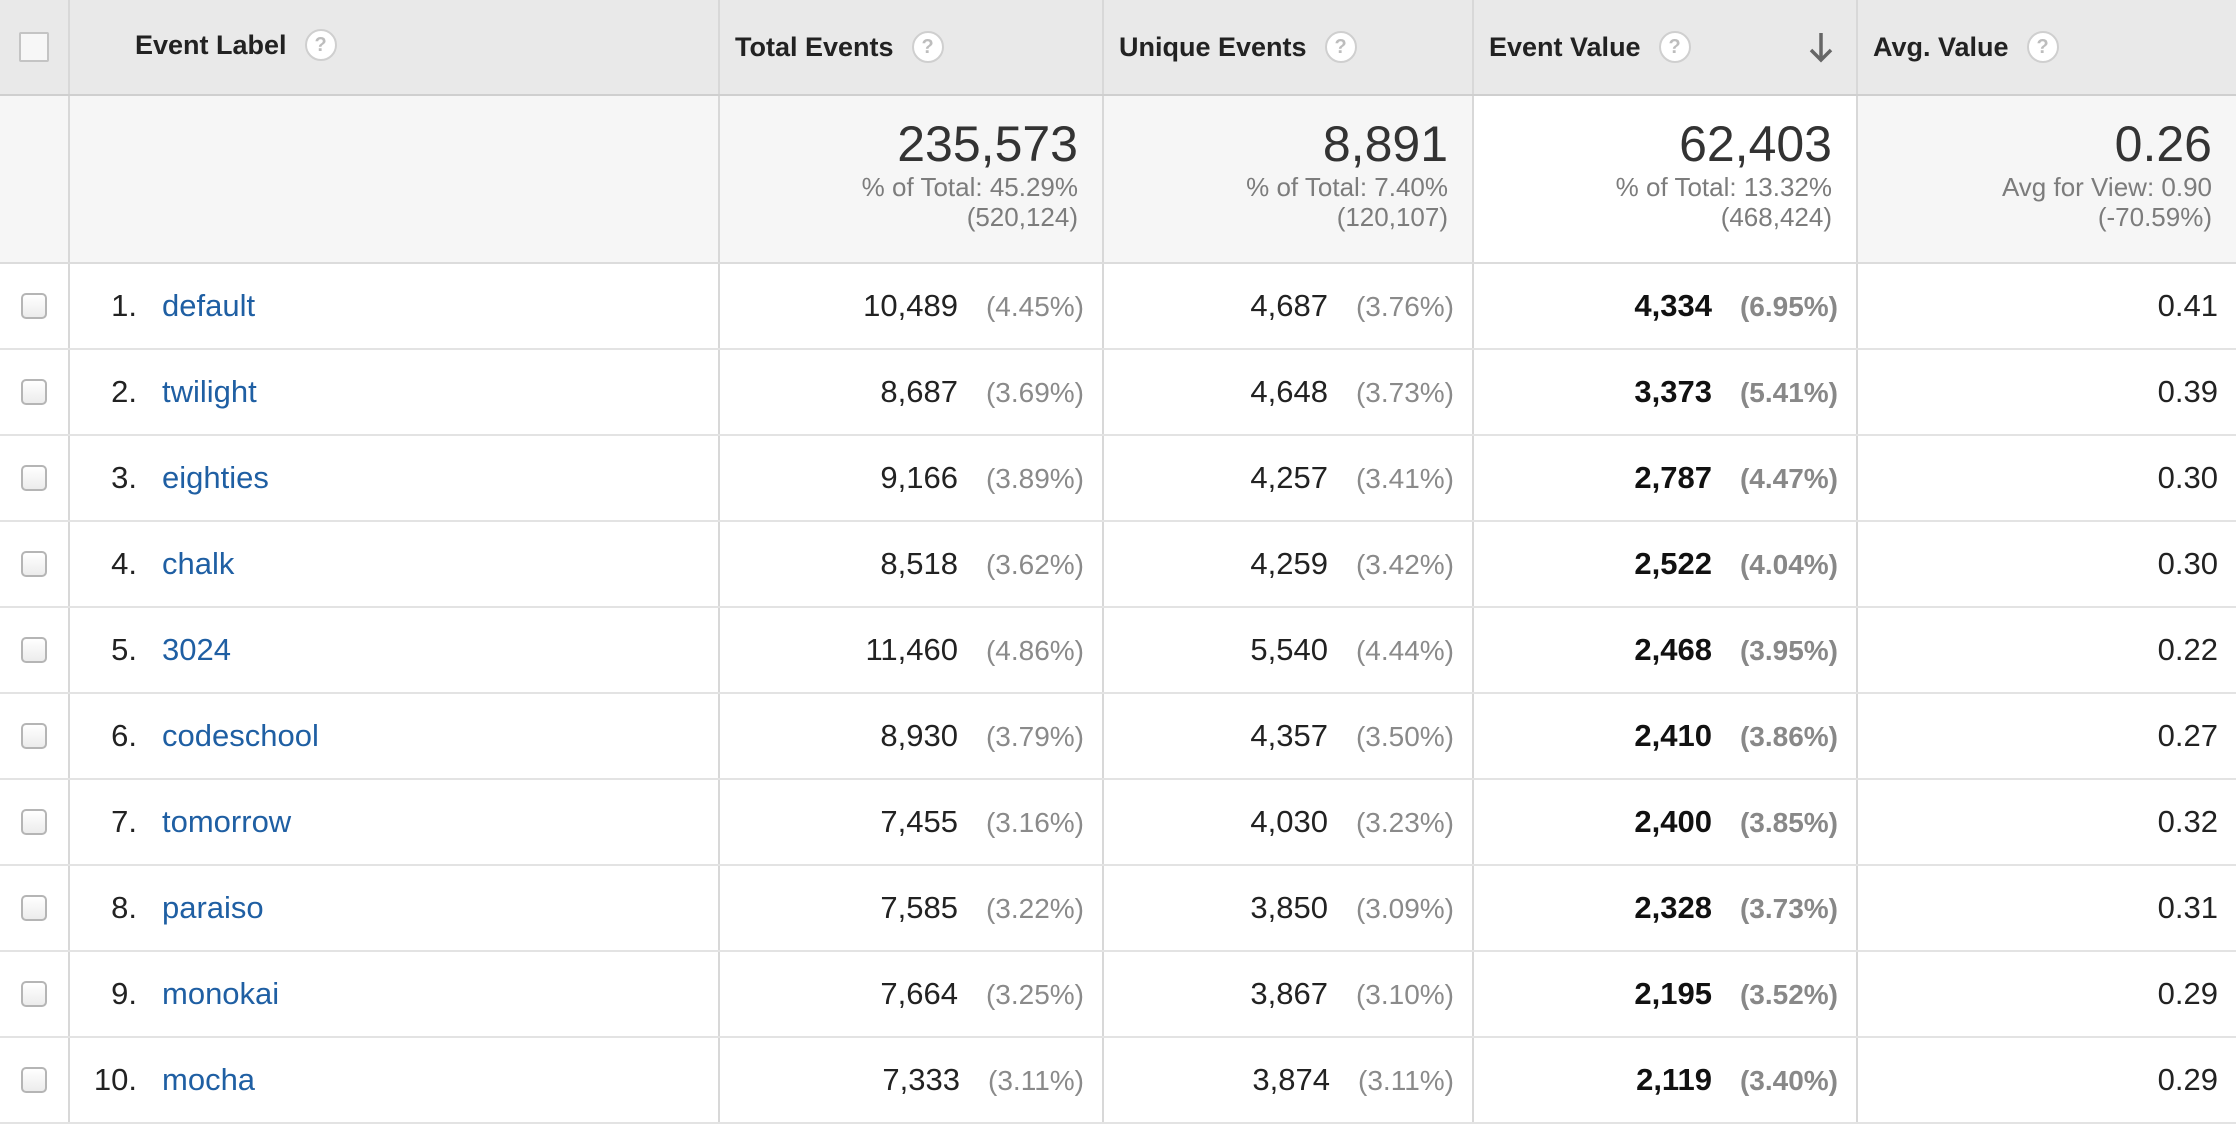 Image resolution: width=2236 pixels, height=1126 pixels. I want to click on column-header-avg-value: Avg. Value ?, so click(2046, 48).